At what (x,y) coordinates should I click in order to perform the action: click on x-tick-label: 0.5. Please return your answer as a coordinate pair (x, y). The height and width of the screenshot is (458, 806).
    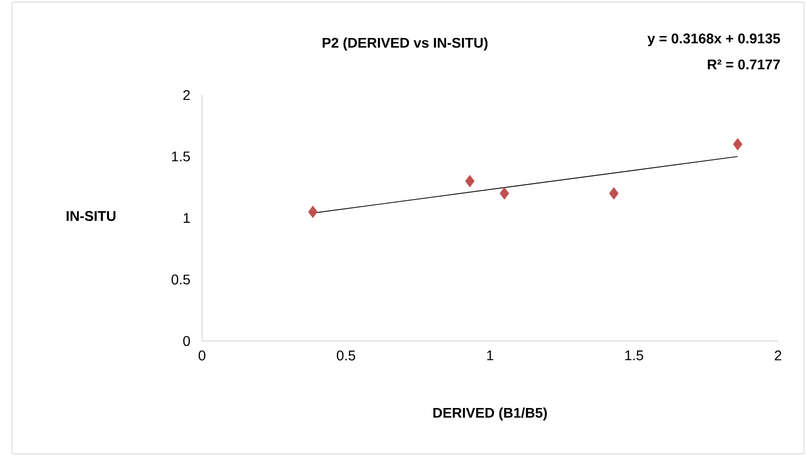
    Looking at the image, I should click on (346, 355).